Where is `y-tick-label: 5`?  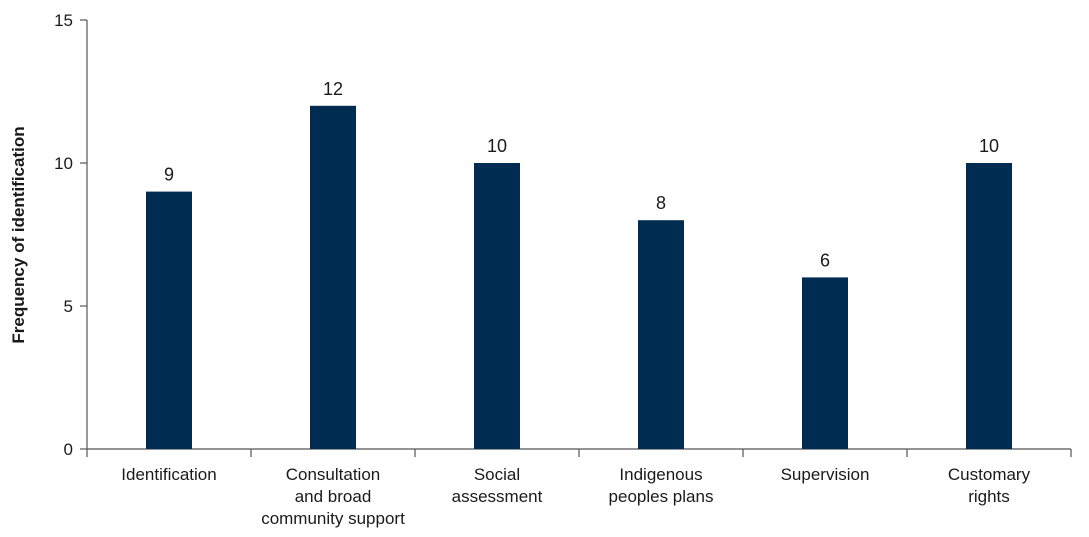
y-tick-label: 5 is located at coordinates (68, 306).